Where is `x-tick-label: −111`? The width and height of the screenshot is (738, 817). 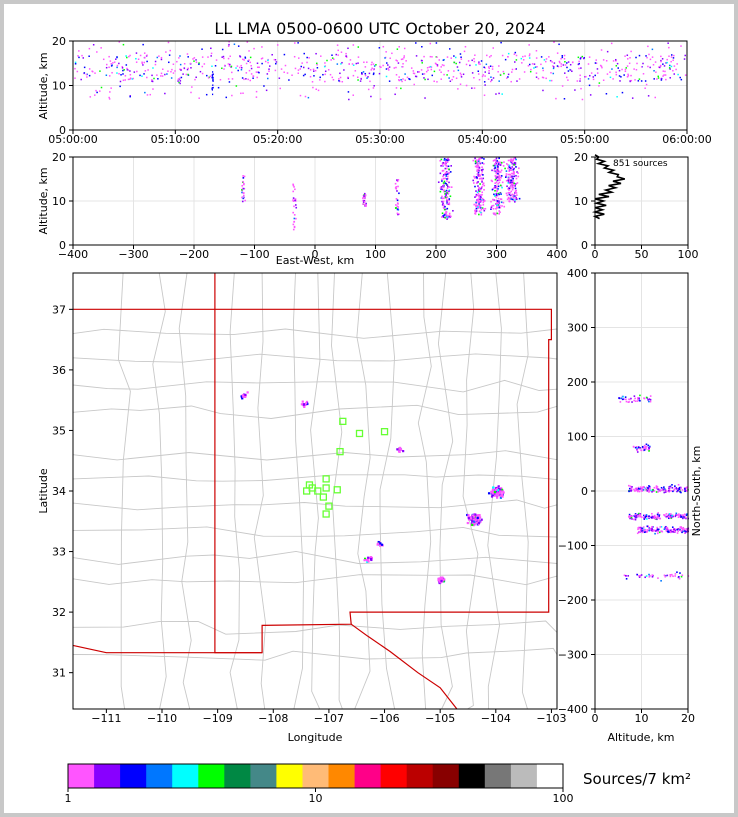 x-tick-label: −111 is located at coordinates (106, 718).